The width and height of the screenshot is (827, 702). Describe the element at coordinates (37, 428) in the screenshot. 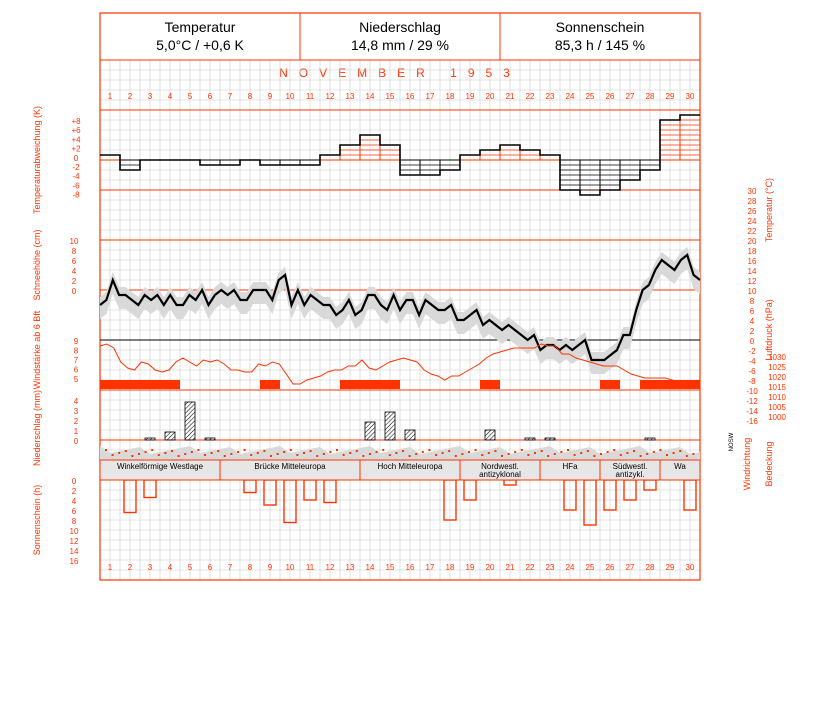

I see `label-precip: Niederschlag (mm)` at that location.